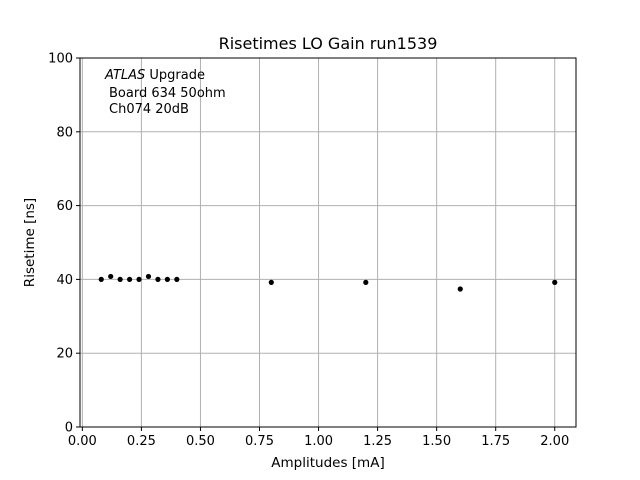 Image resolution: width=640 pixels, height=480 pixels. What do you see at coordinates (149, 109) in the screenshot?
I see `annotation-line-3: Ch074 20dB` at bounding box center [149, 109].